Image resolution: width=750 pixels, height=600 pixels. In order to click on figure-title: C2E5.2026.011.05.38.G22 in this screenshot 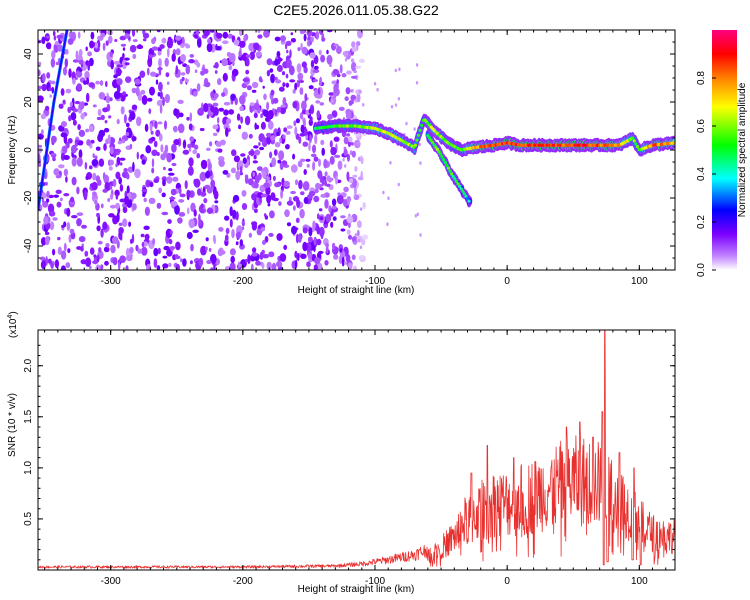, I will do `click(356, 10)`.